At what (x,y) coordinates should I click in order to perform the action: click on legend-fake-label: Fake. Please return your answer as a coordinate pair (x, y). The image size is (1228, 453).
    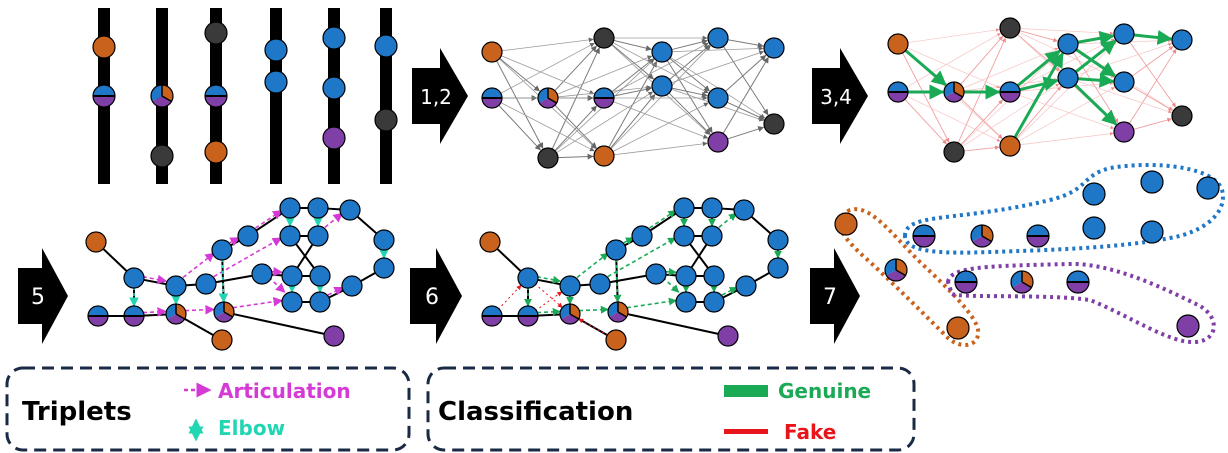
    Looking at the image, I should click on (810, 432).